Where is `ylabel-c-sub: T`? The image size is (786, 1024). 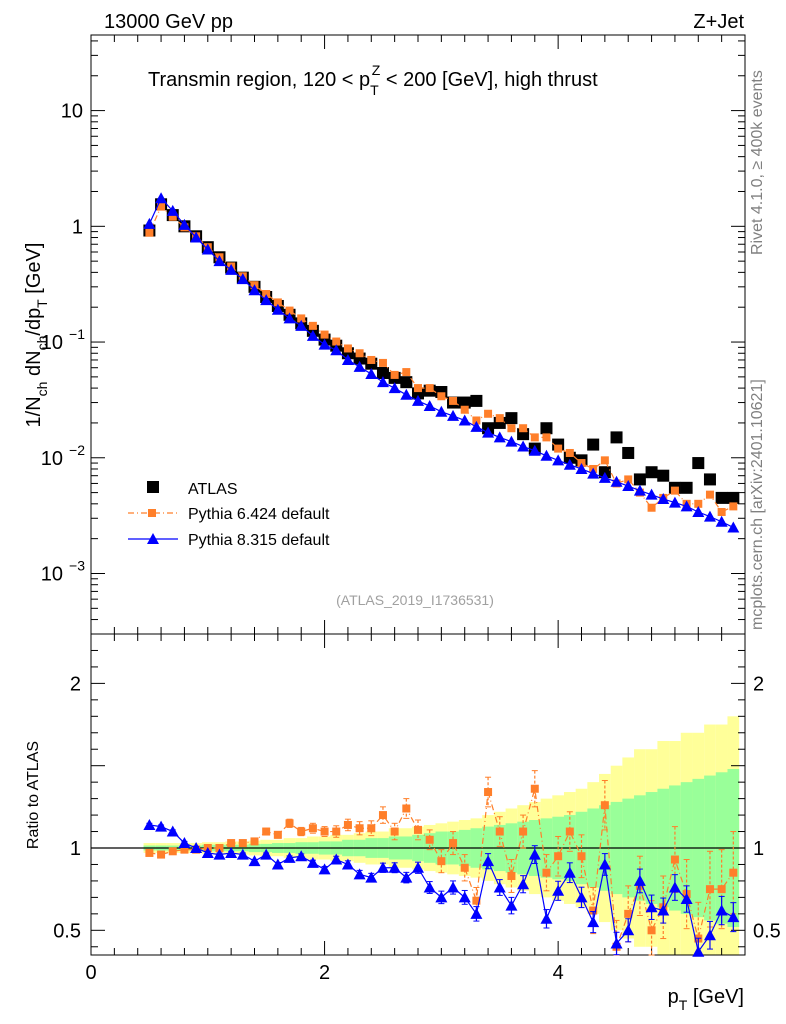
ylabel-c-sub: T is located at coordinates (42, 303).